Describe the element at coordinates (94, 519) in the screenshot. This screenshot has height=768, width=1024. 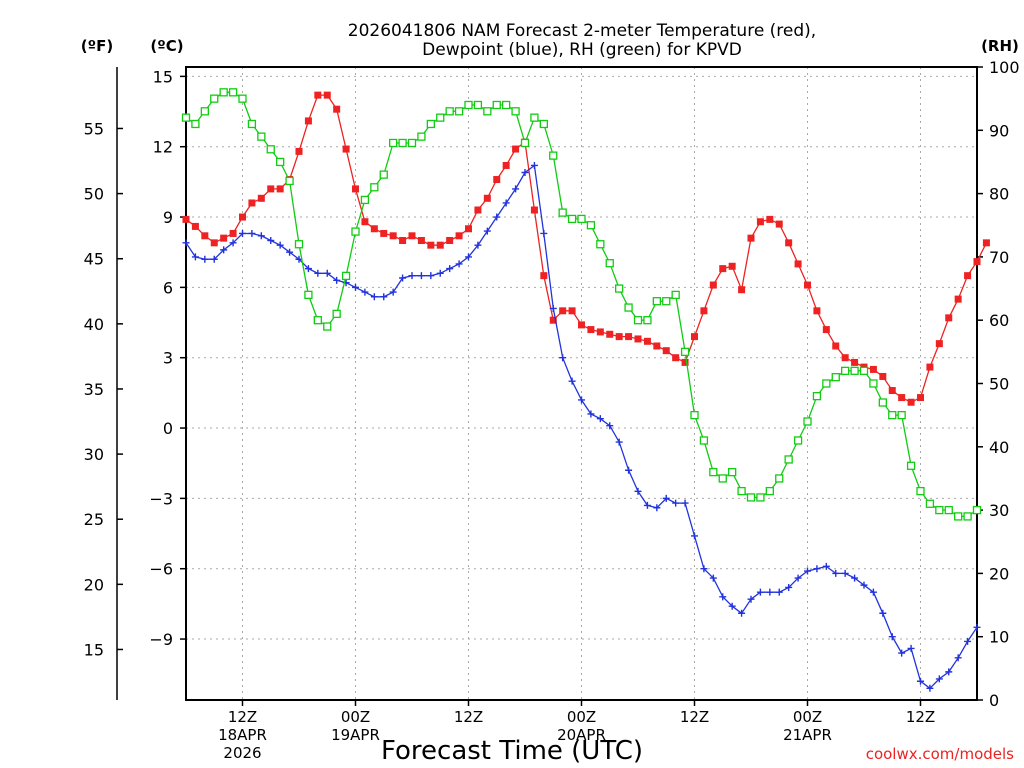
I see `fahrenheit-tick-label: 25` at that location.